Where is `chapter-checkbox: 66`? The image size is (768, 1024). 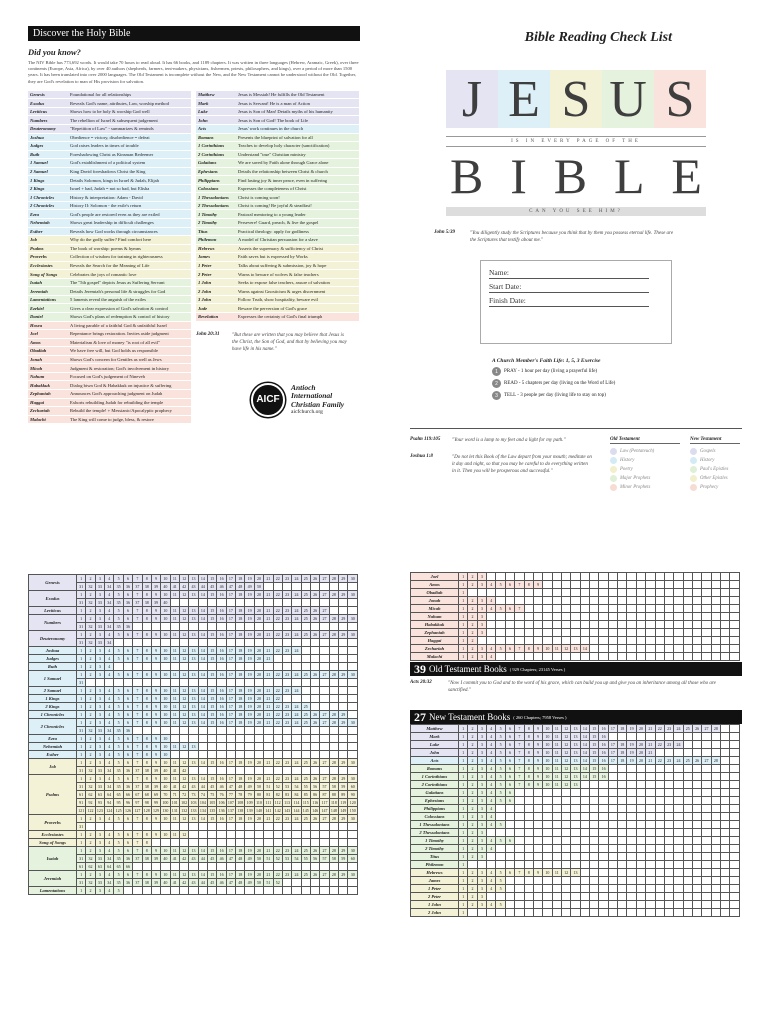
chapter-checkbox: 66 is located at coordinates (128, 866).